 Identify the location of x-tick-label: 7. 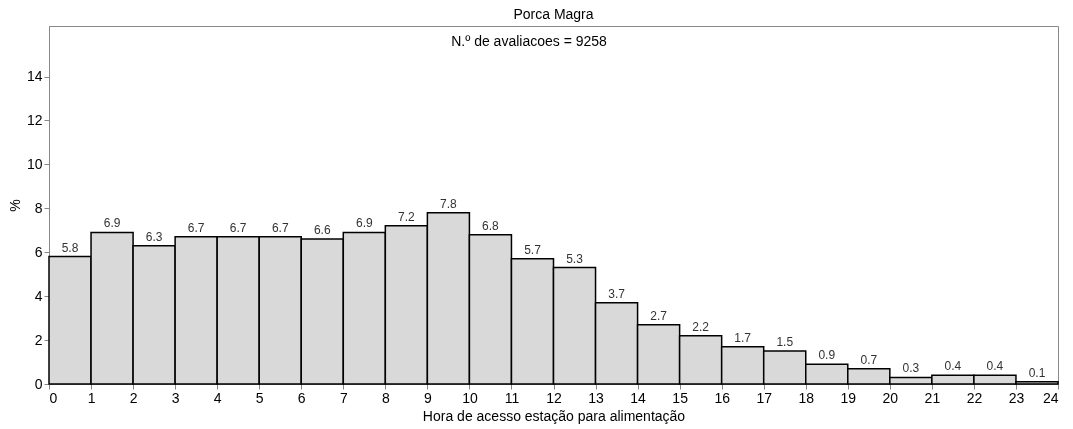
(343, 397).